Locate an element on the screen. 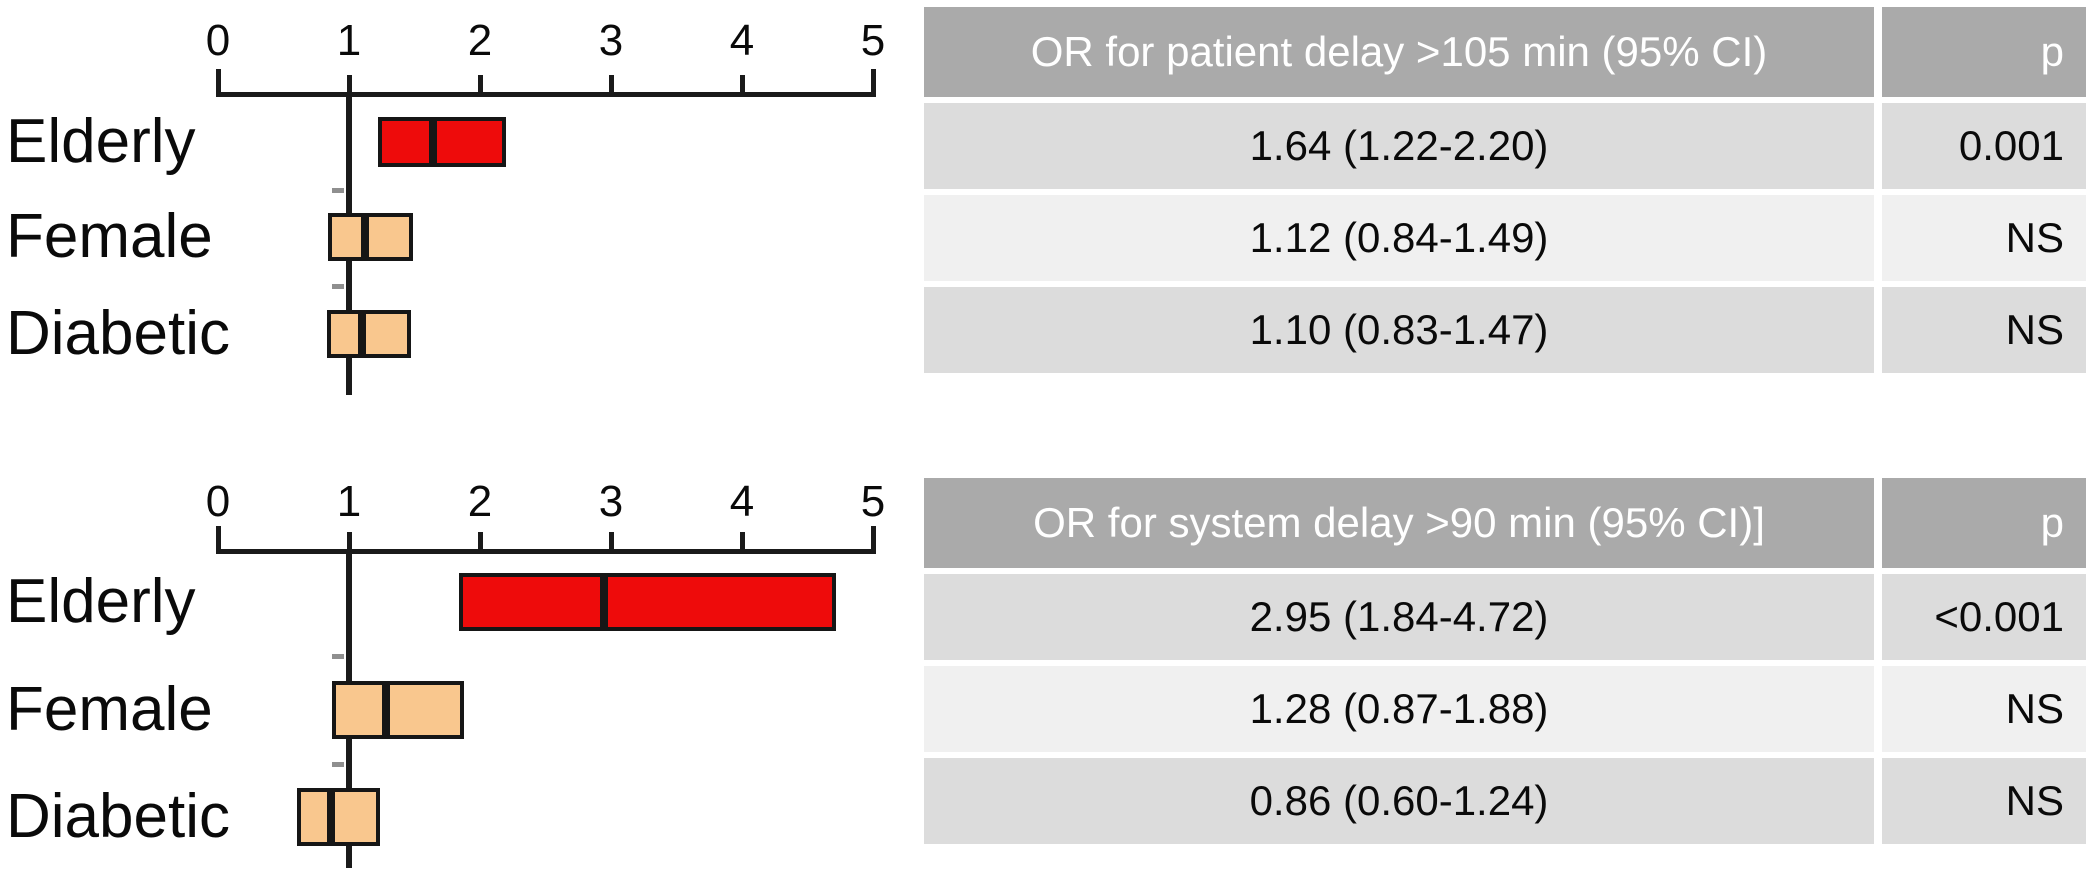 The image size is (2086, 877). table-header-or: OR for patient delay >105 min (95% CI) is located at coordinates (1399, 52).